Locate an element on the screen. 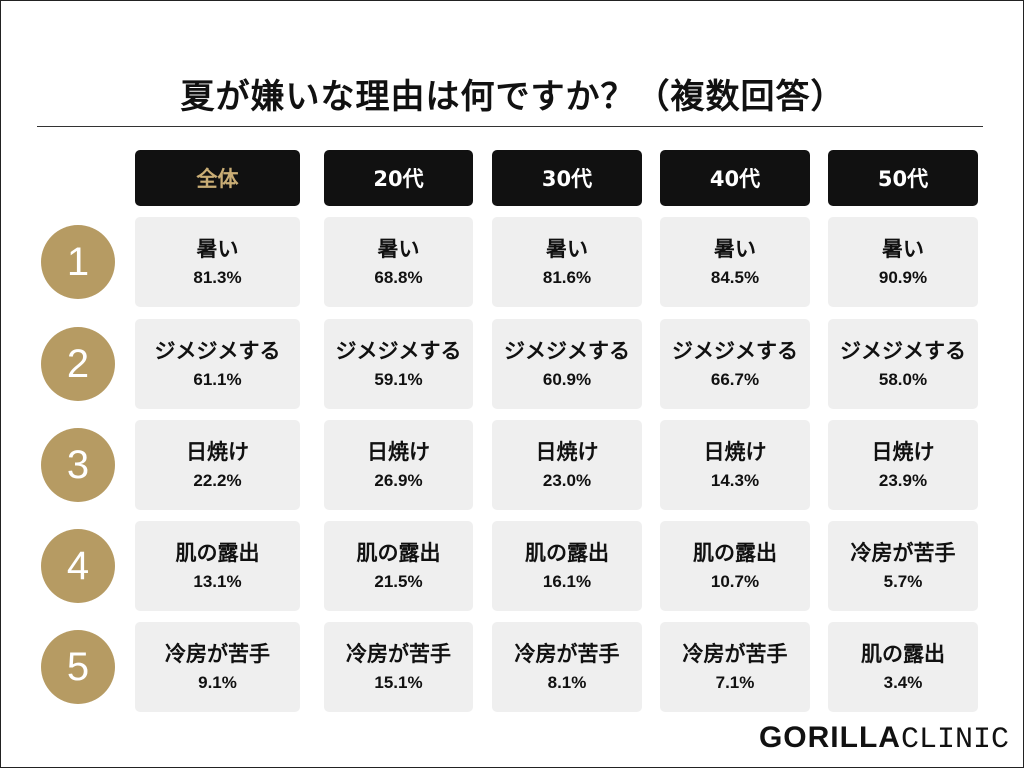 The width and height of the screenshot is (1024, 768). ranking-cell: 冷房が苦手 15.1% is located at coordinates (398, 667).